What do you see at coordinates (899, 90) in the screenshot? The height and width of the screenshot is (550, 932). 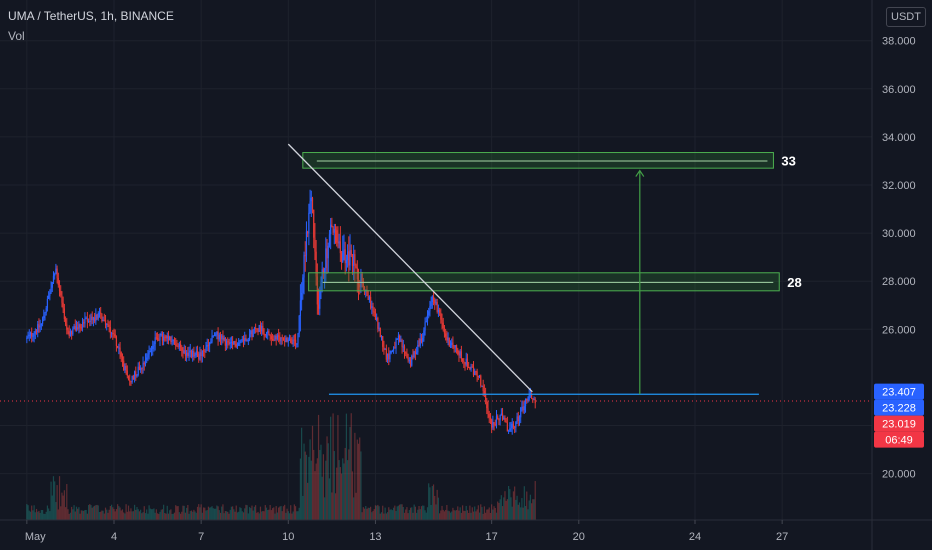 I see `y-tick-label: 36.000` at bounding box center [899, 90].